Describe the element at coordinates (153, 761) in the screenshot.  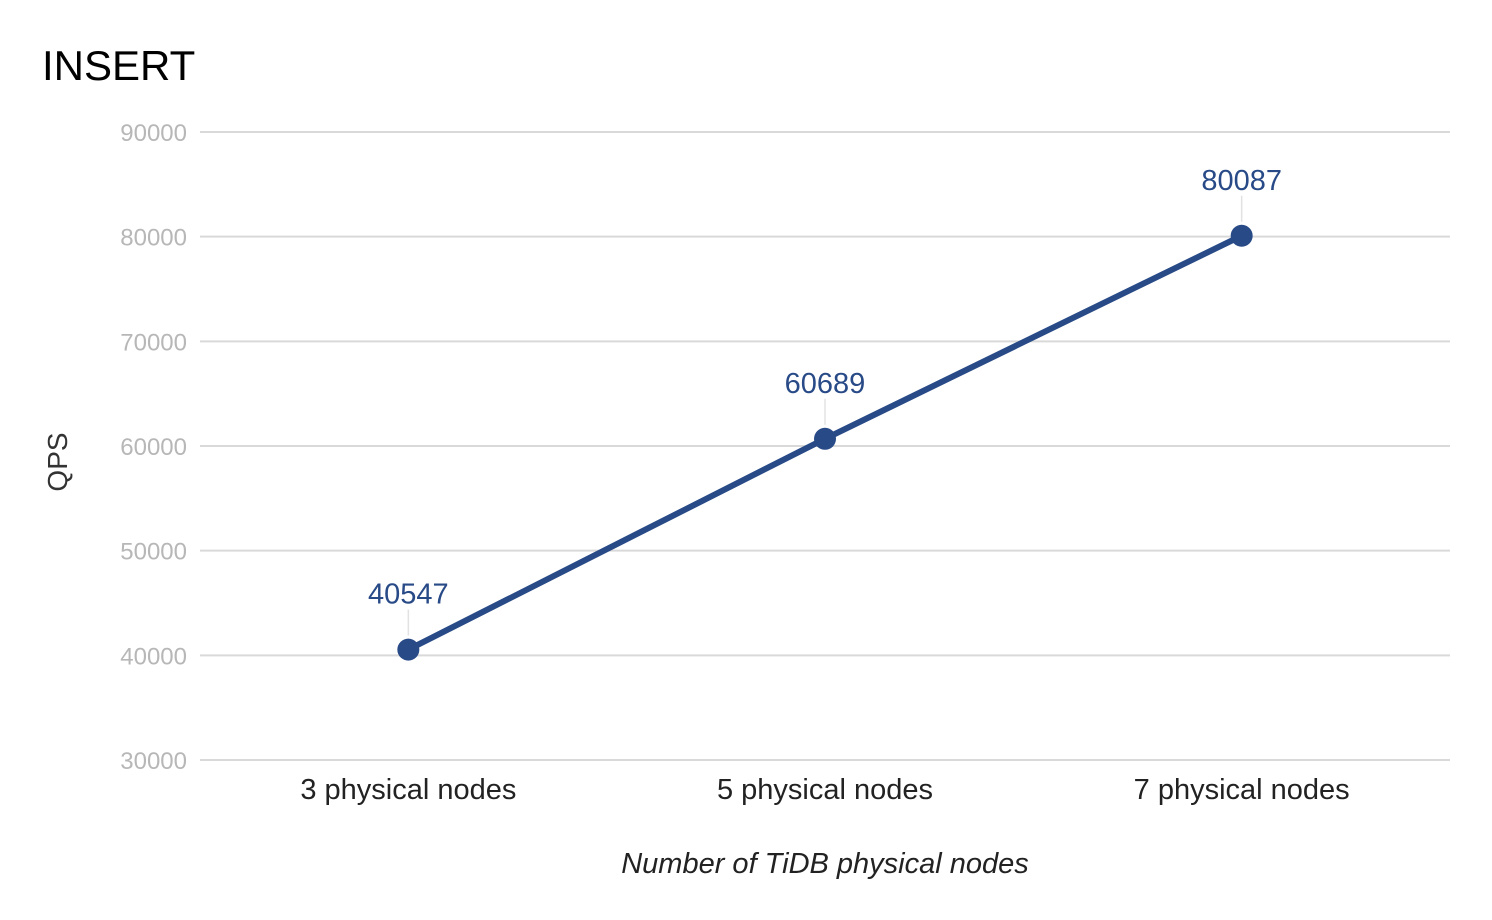
I see `y-tick-label: 30000` at that location.